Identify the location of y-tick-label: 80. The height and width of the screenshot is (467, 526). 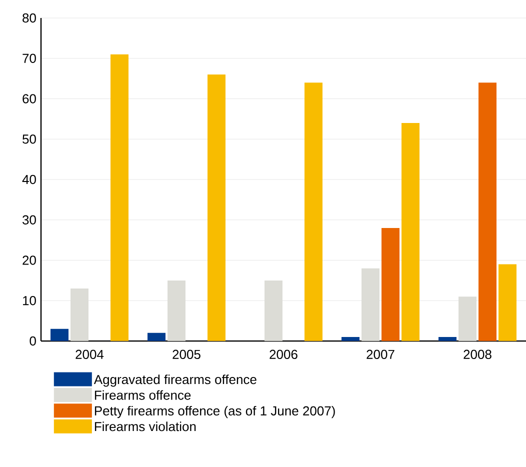
(29, 18).